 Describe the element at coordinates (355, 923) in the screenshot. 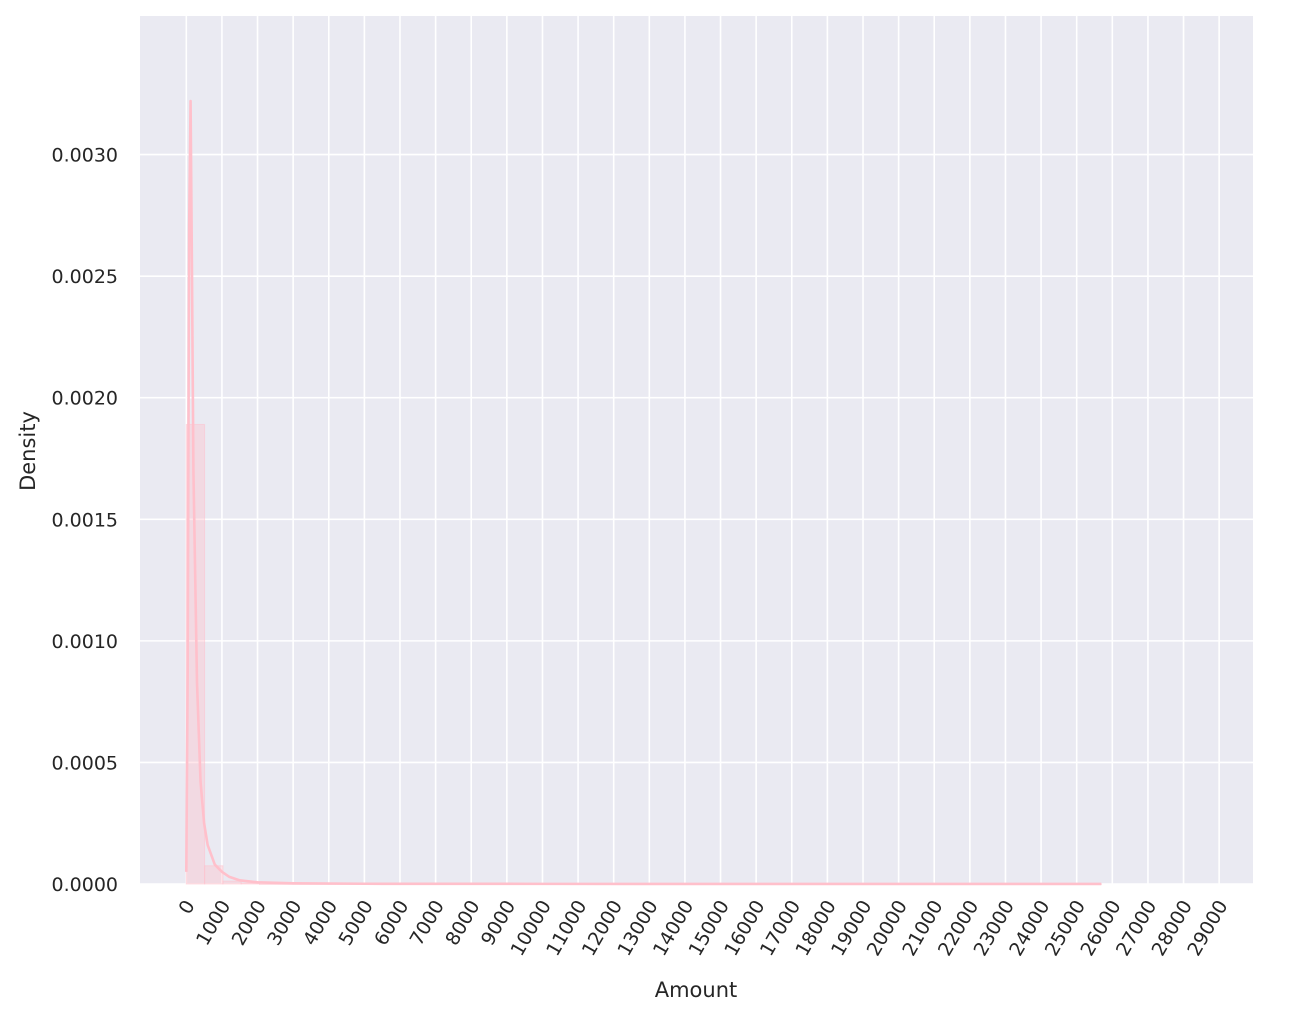

I see `x-tick-label: 5000` at that location.